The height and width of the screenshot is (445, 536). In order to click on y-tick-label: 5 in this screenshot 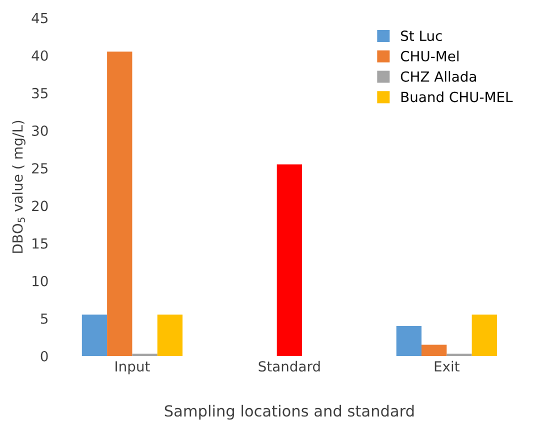, I will do `click(44, 319)`.